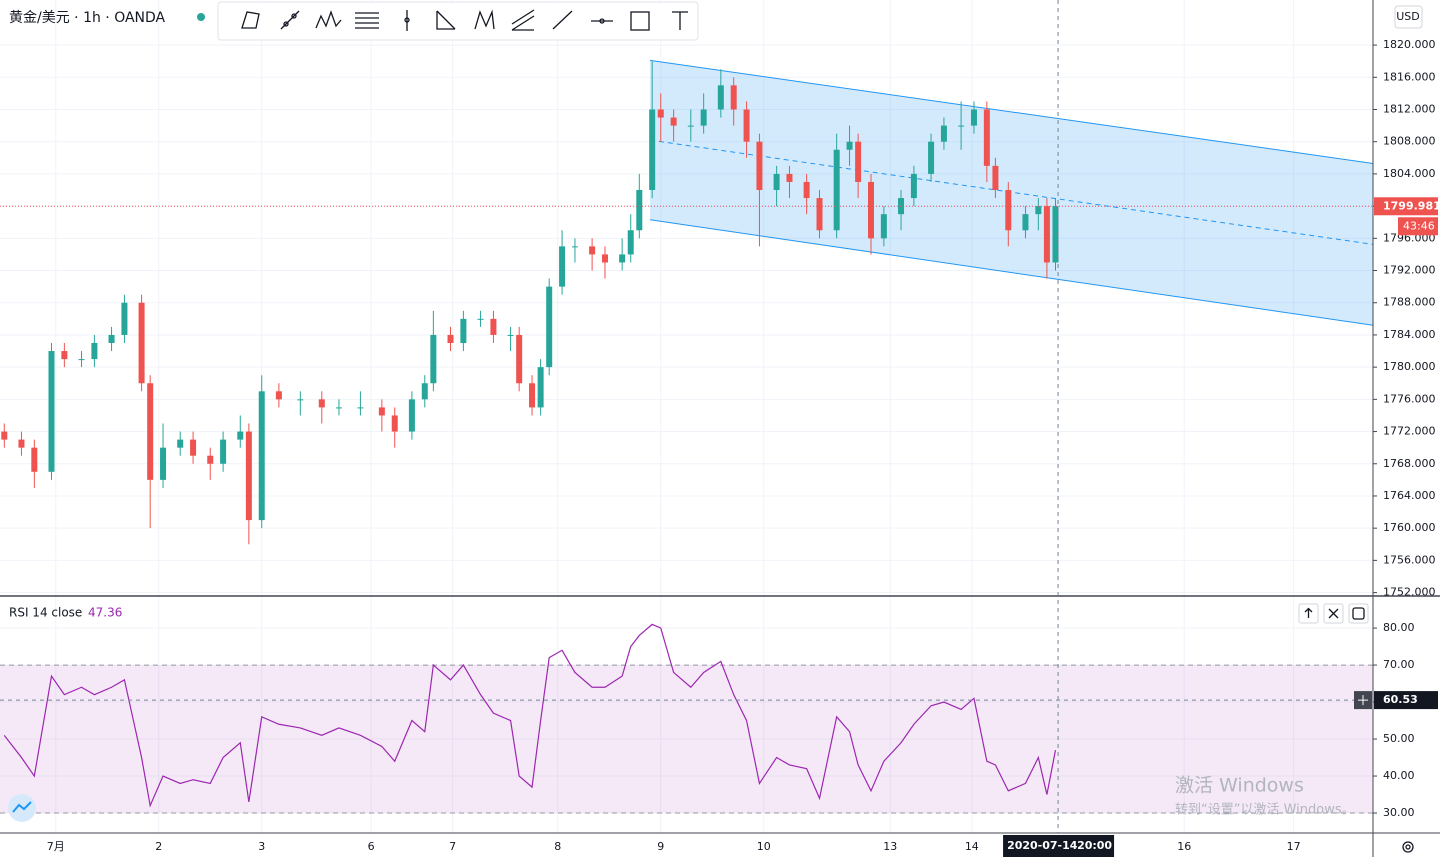  I want to click on currency-badge, so click(1408, 17).